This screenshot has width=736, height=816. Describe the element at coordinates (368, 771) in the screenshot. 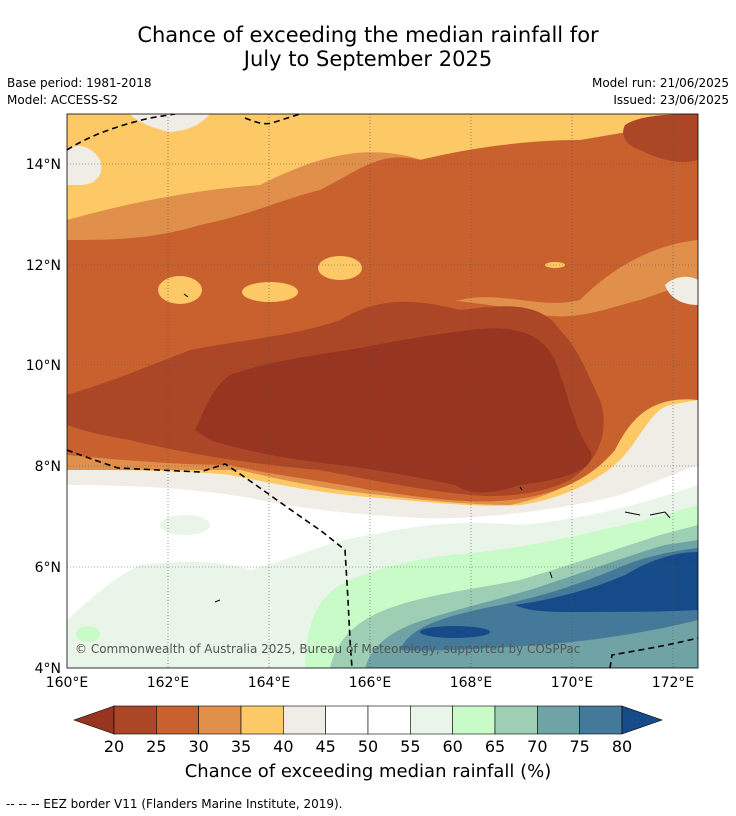

I see `colorbar-title: Chance of exceeding median rainfall (%)` at that location.